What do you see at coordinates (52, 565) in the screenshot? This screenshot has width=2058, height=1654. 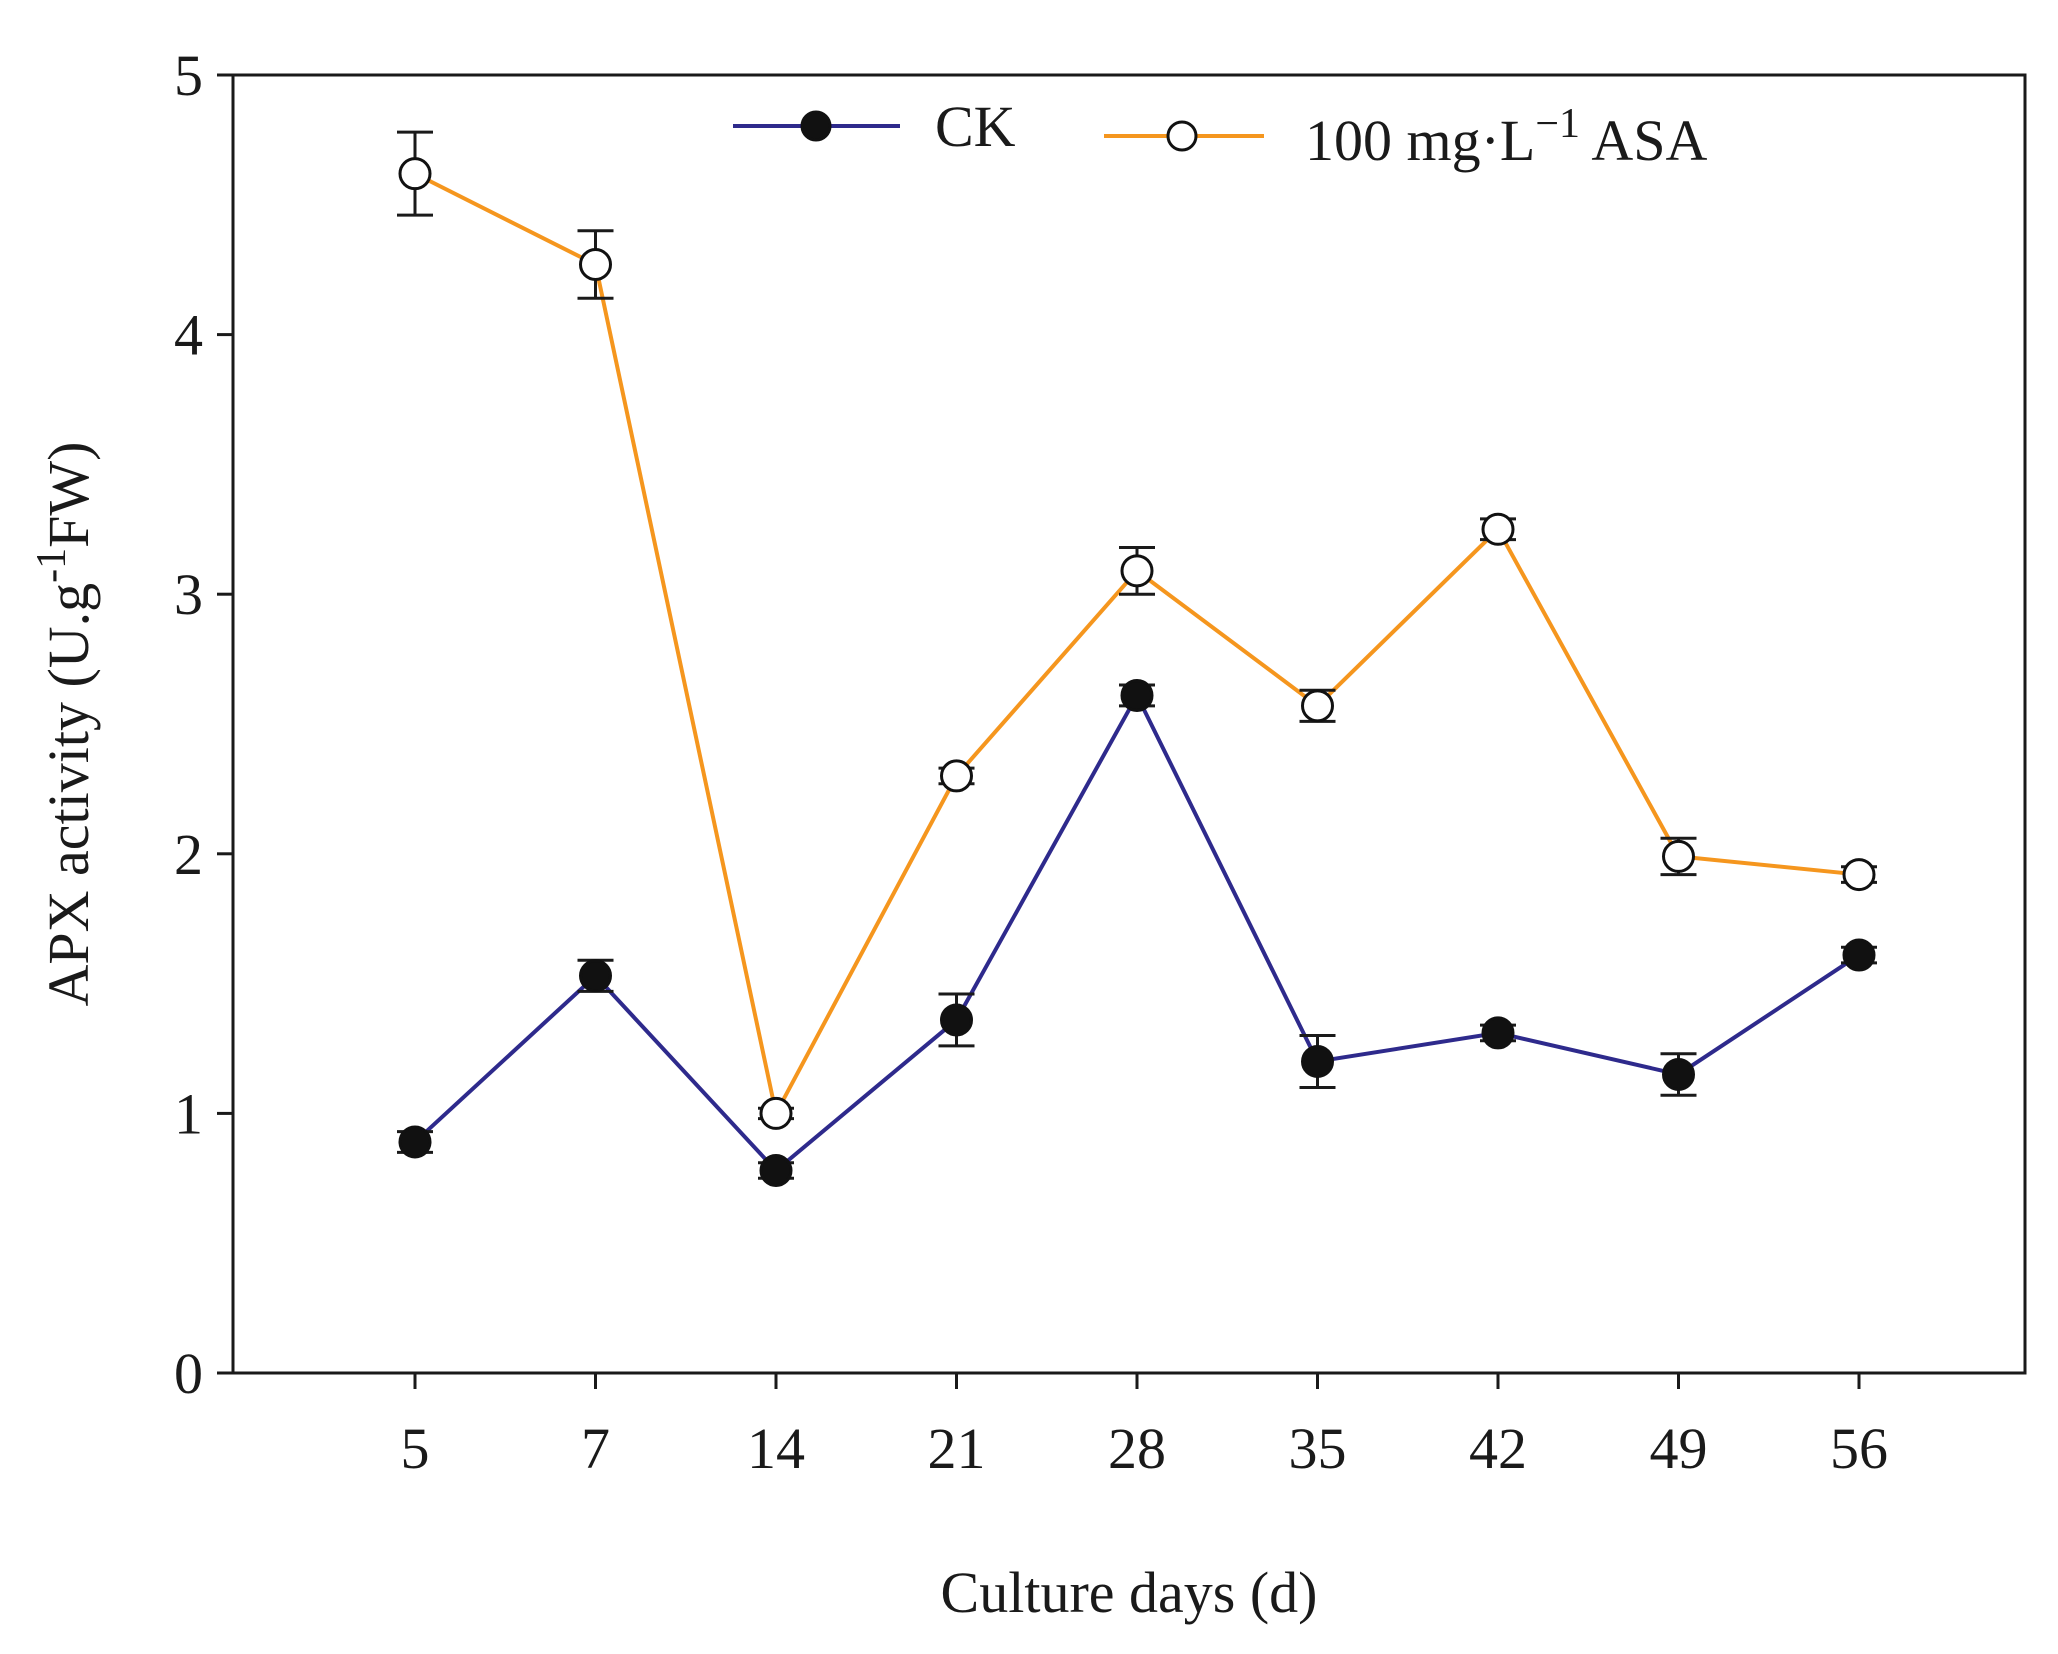 I see `y-axis-label-sup: -1` at bounding box center [52, 565].